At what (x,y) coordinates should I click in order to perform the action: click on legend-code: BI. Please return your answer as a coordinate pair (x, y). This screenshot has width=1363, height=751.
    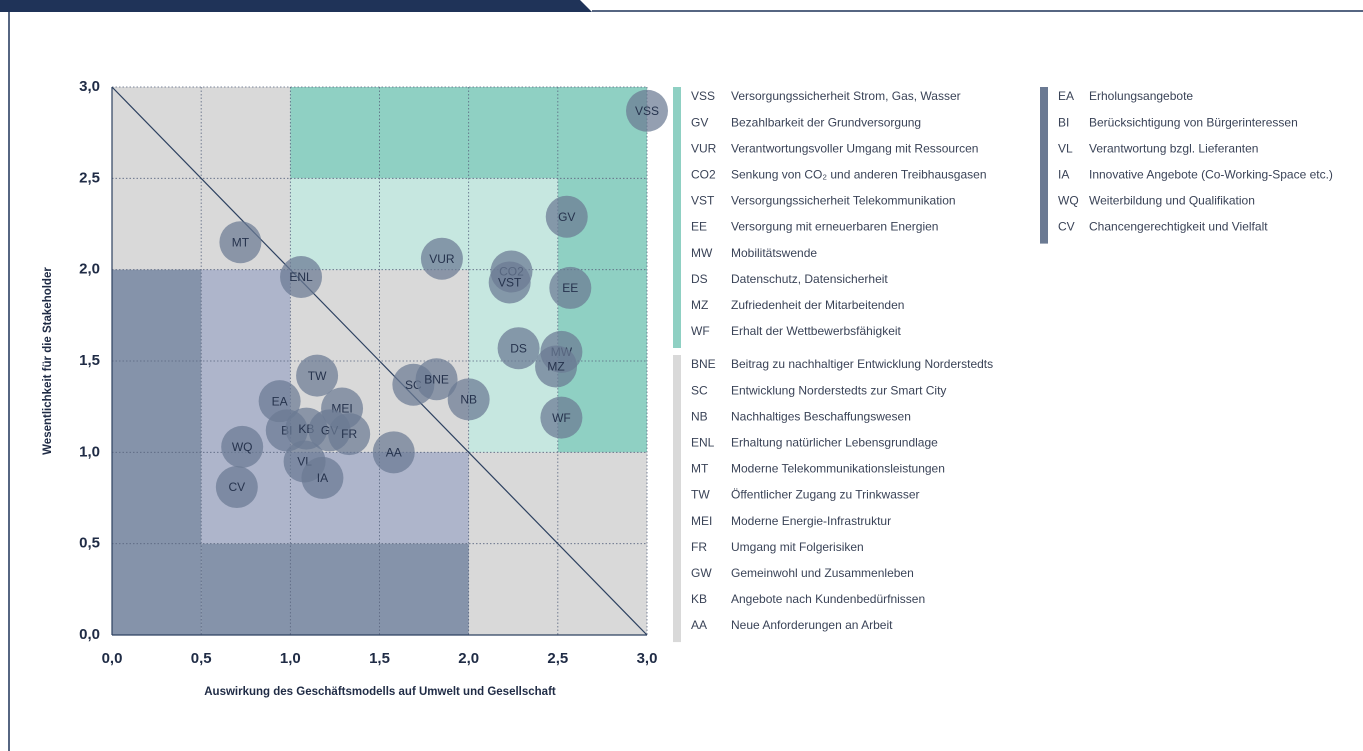
    Looking at the image, I should click on (1063, 122).